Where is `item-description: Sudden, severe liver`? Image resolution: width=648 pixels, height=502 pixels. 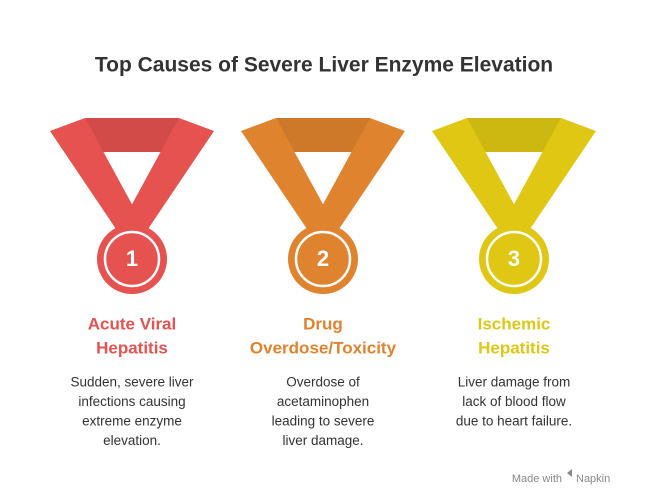 item-description: Sudden, severe liver is located at coordinates (132, 382).